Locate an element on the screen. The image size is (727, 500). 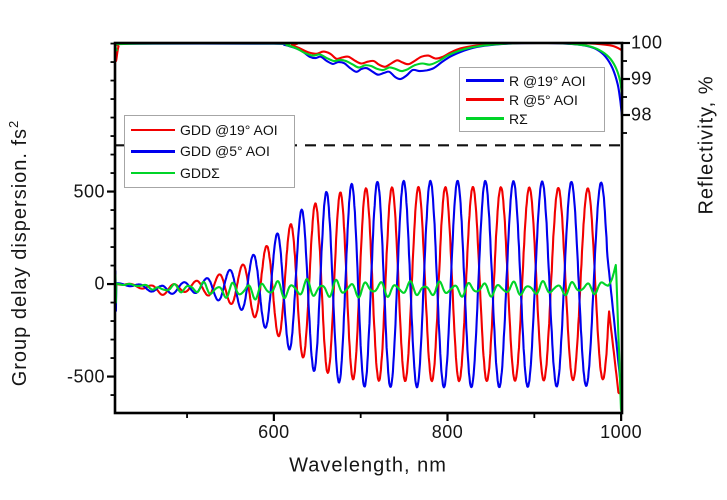
legend-label-gdd-19: GDD @19° AOI is located at coordinates (229, 129).